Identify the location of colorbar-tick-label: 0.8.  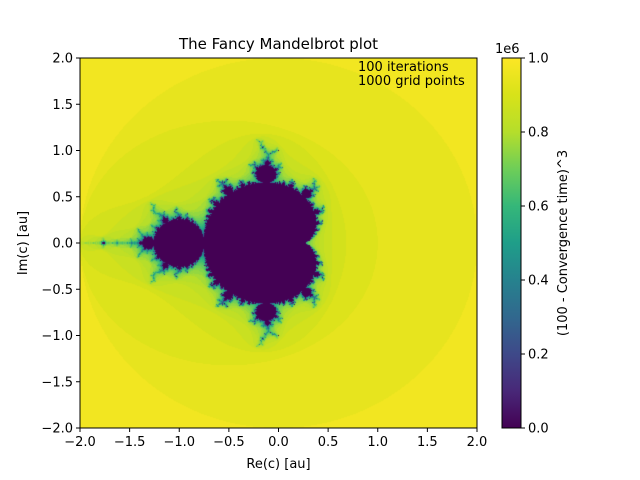
(538, 133).